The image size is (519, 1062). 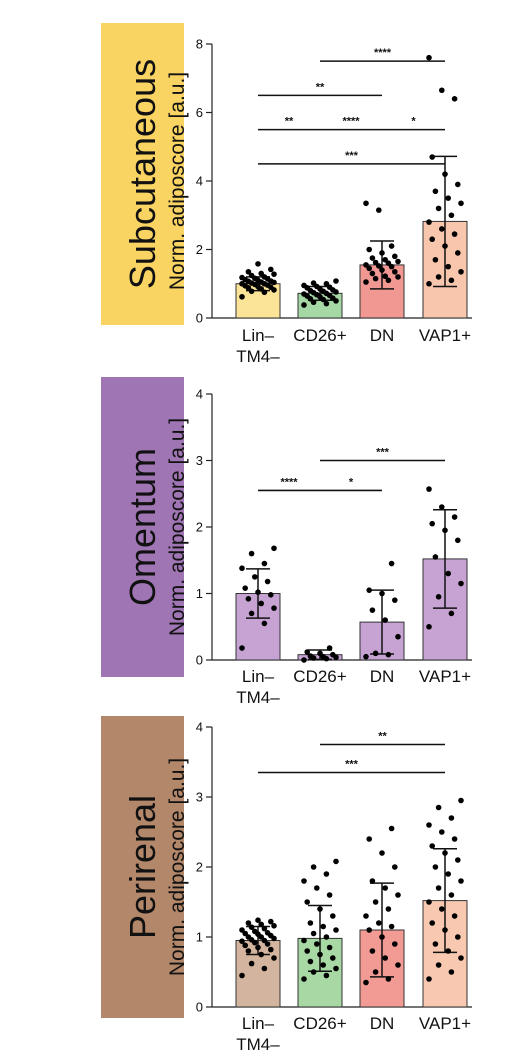 What do you see at coordinates (199, 727) in the screenshot?
I see `y-tick-label: 4` at bounding box center [199, 727].